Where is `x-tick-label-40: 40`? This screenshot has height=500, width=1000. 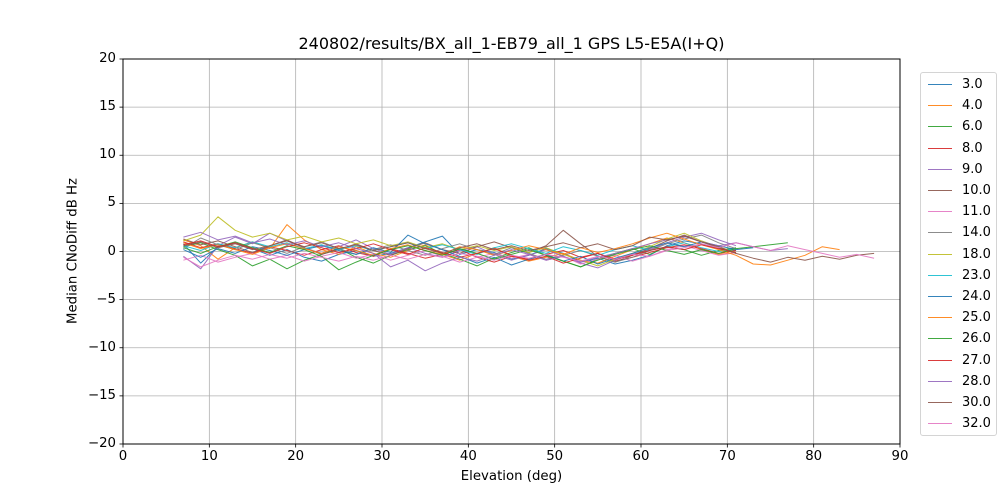
x-tick-label-40: 40 is located at coordinates (468, 456).